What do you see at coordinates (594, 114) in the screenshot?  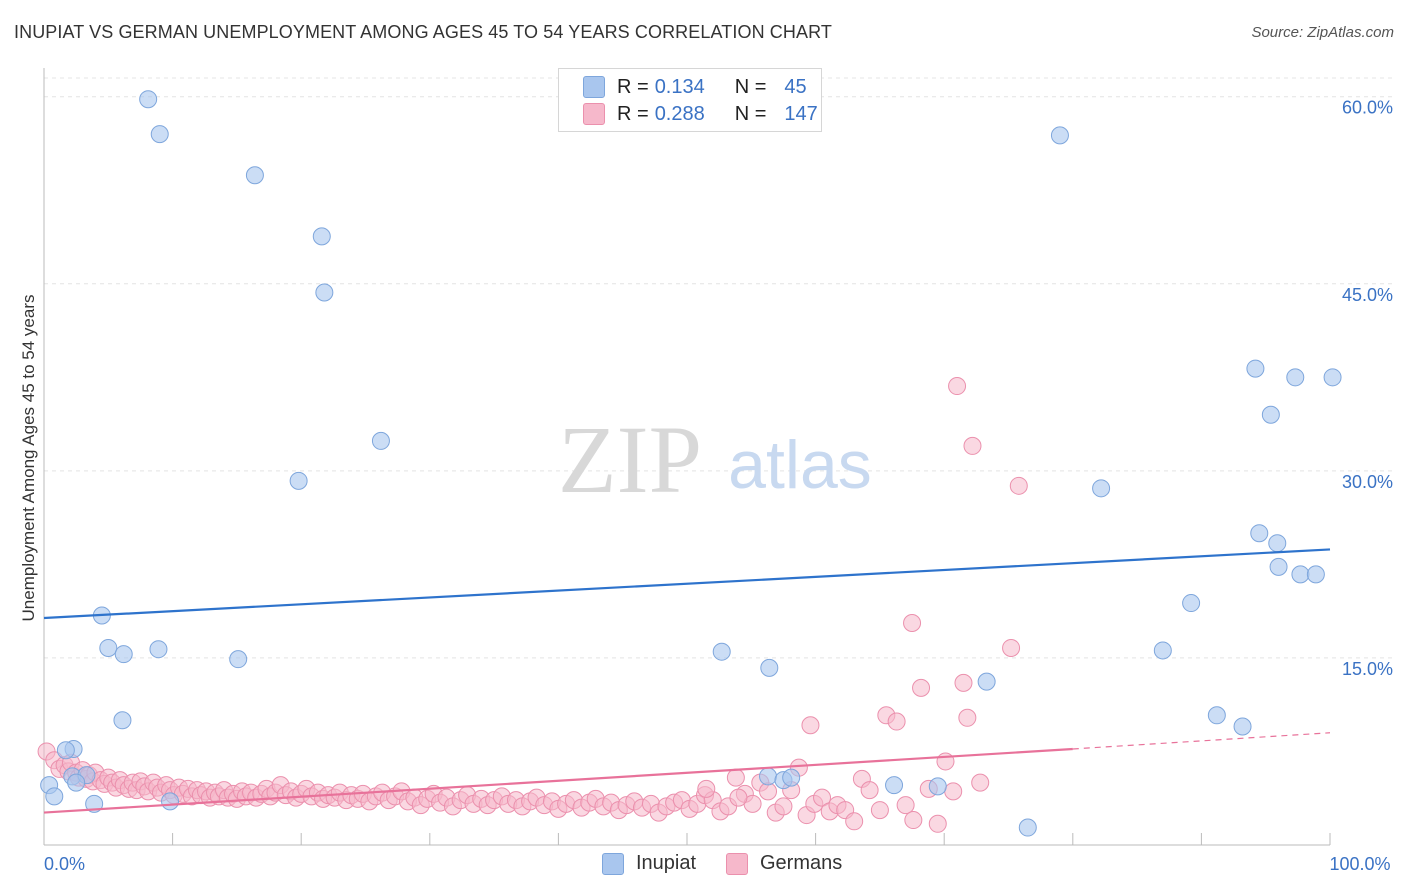 I see `germans-swatch` at bounding box center [594, 114].